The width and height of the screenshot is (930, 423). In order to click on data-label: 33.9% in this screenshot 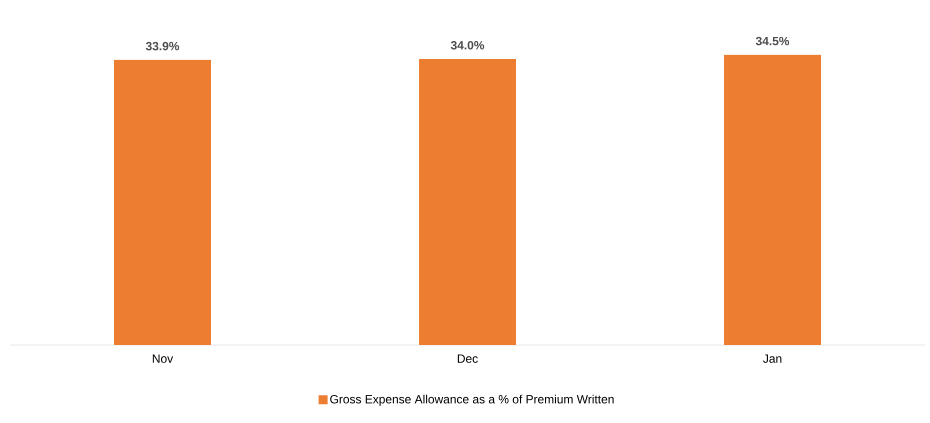, I will do `click(163, 46)`.